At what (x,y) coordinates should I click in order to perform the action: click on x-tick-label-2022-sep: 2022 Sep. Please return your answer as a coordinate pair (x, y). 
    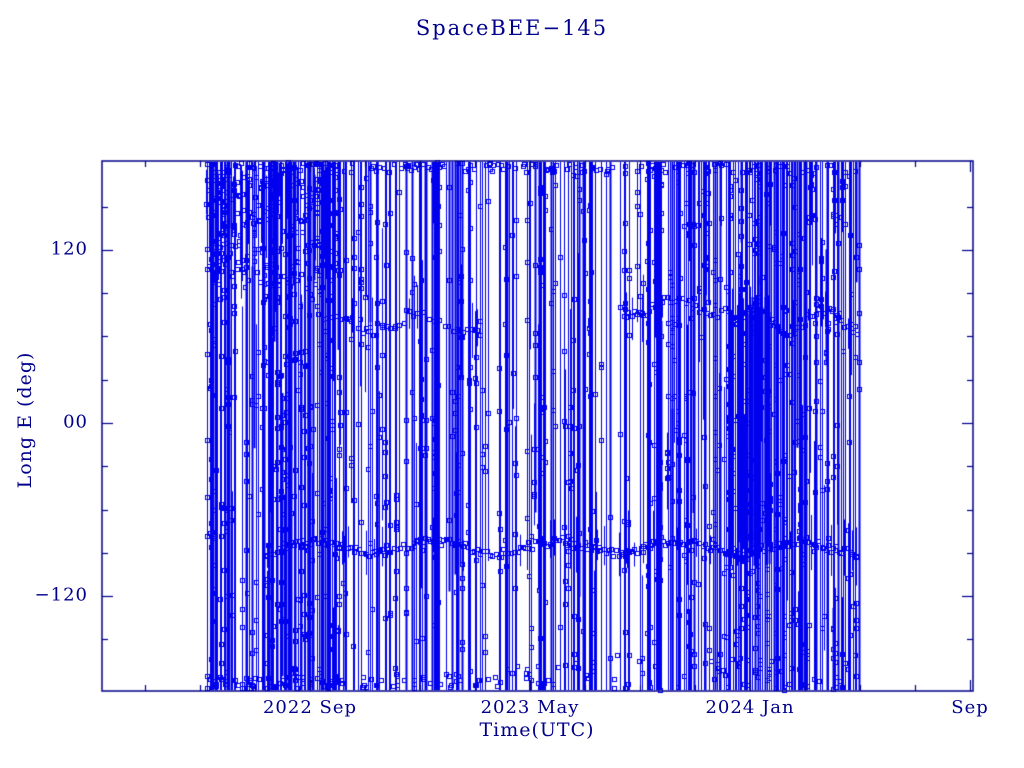
    Looking at the image, I should click on (310, 707).